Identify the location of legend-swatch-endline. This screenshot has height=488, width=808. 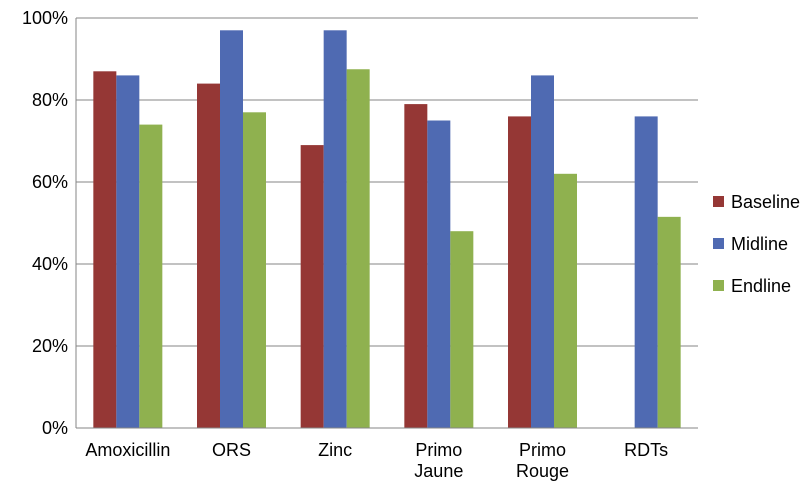
(718, 285).